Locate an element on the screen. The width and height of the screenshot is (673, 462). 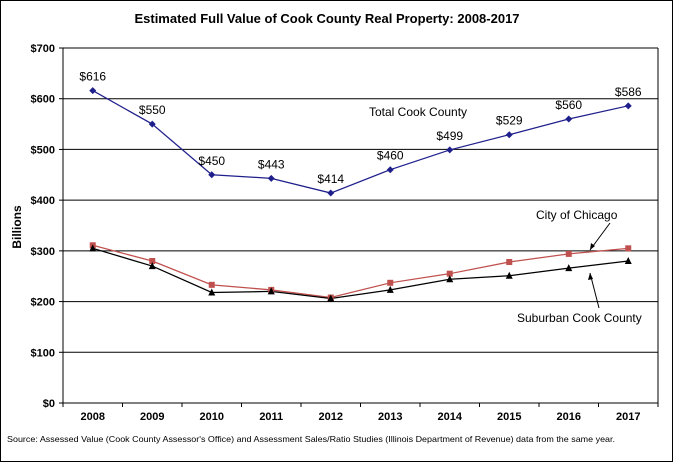
series-line-city-of-chicago is located at coordinates (360, 271).